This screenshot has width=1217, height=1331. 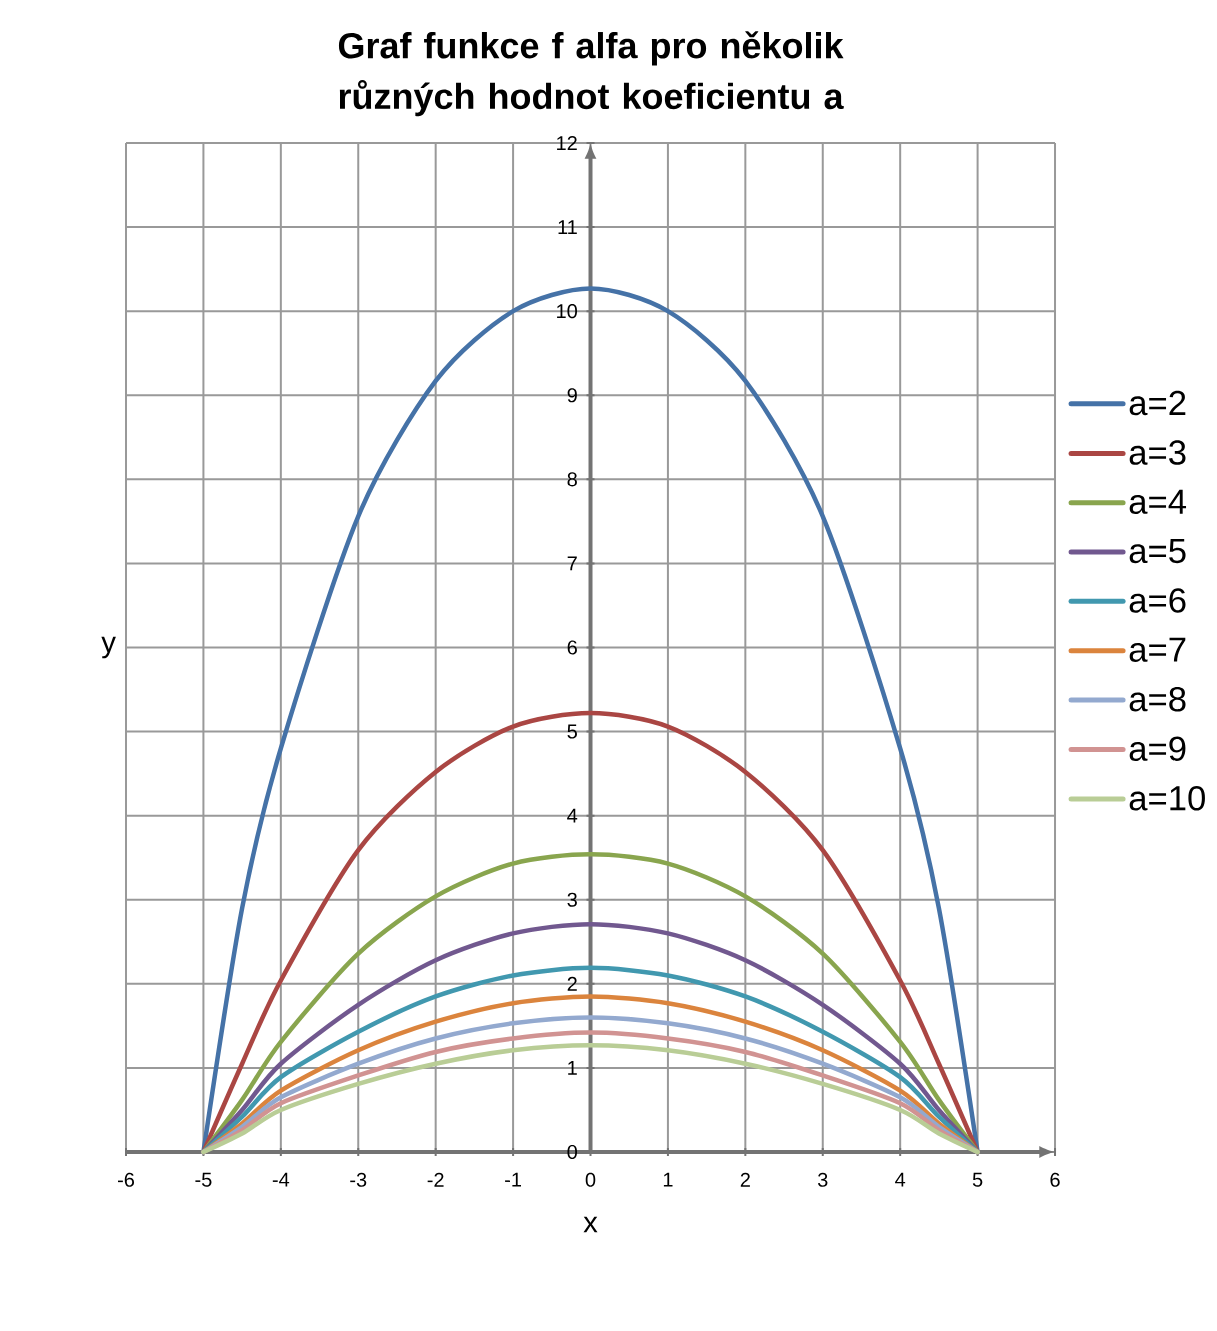 What do you see at coordinates (1167, 798) in the screenshot?
I see `legend-label: a=10` at bounding box center [1167, 798].